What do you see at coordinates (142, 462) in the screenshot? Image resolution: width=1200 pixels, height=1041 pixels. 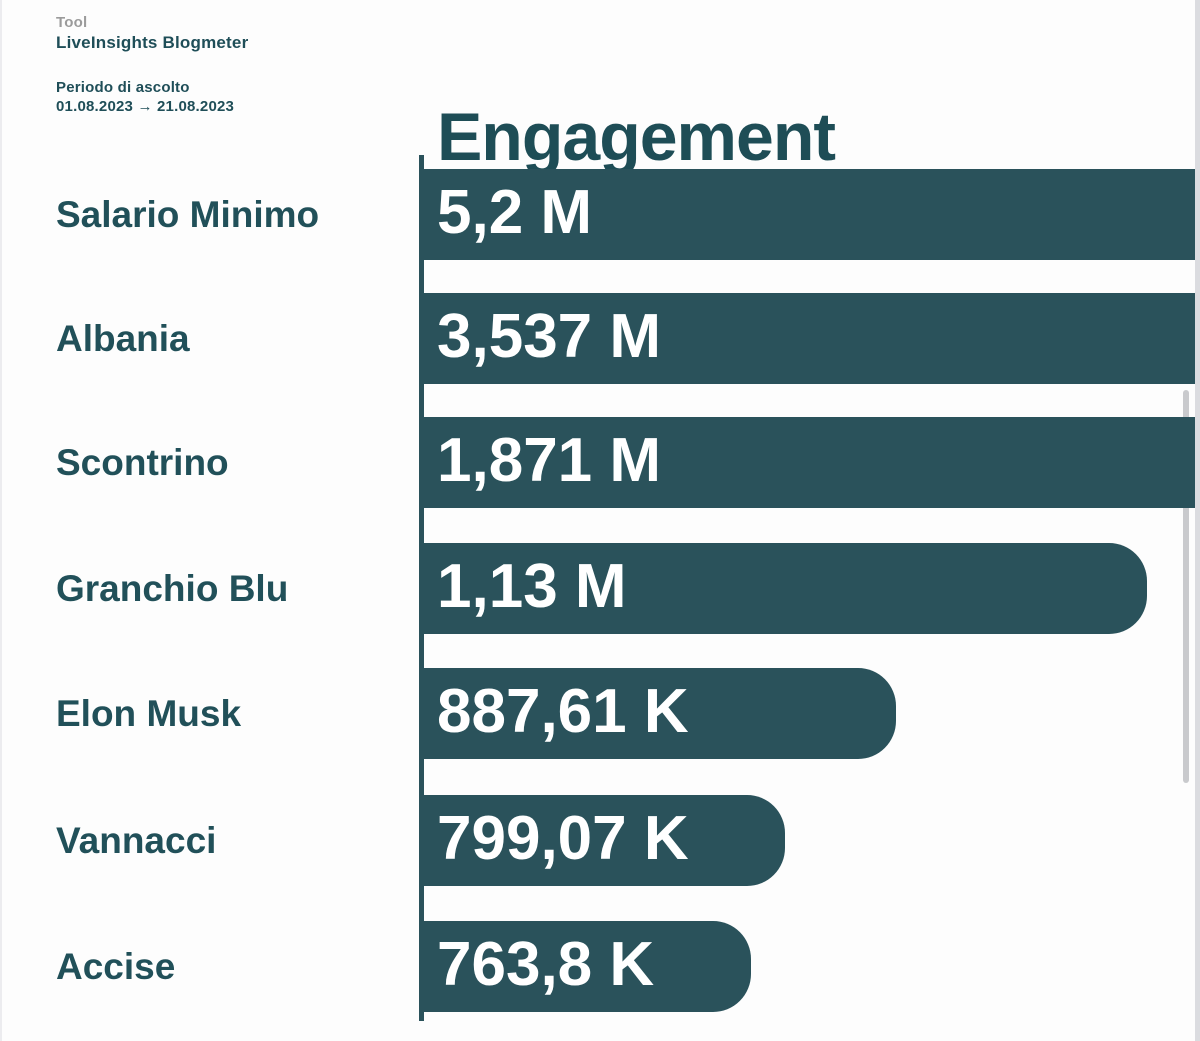 I see `category-label: Scontrino` at bounding box center [142, 462].